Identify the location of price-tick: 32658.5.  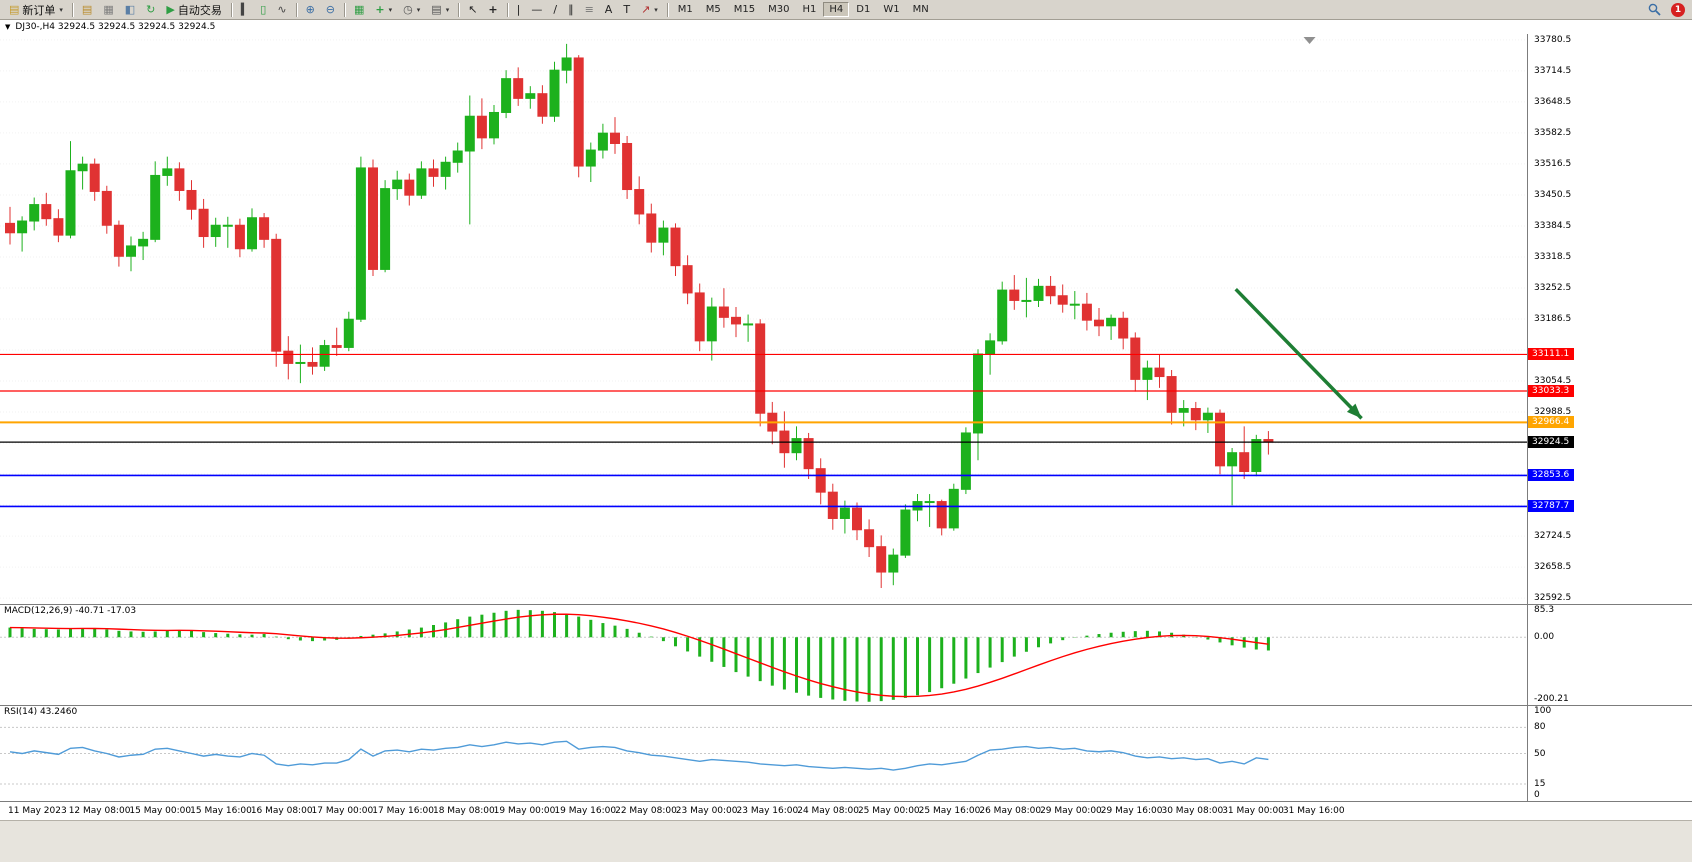
(1553, 567).